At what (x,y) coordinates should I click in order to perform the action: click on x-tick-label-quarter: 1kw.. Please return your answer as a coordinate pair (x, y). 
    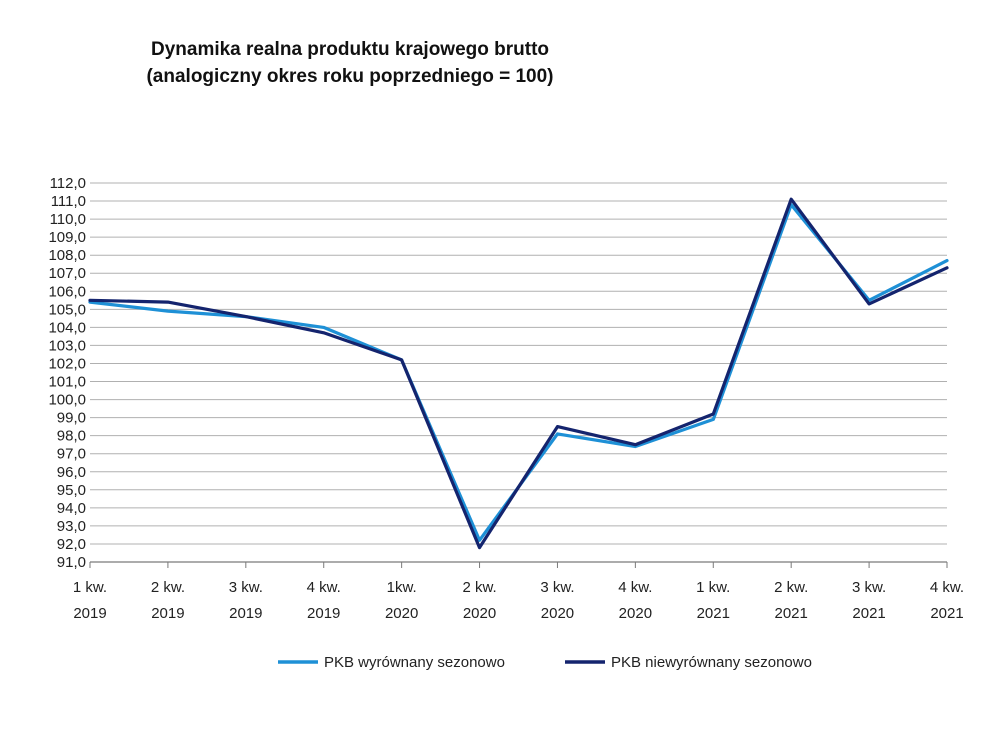
    Looking at the image, I should click on (402, 587).